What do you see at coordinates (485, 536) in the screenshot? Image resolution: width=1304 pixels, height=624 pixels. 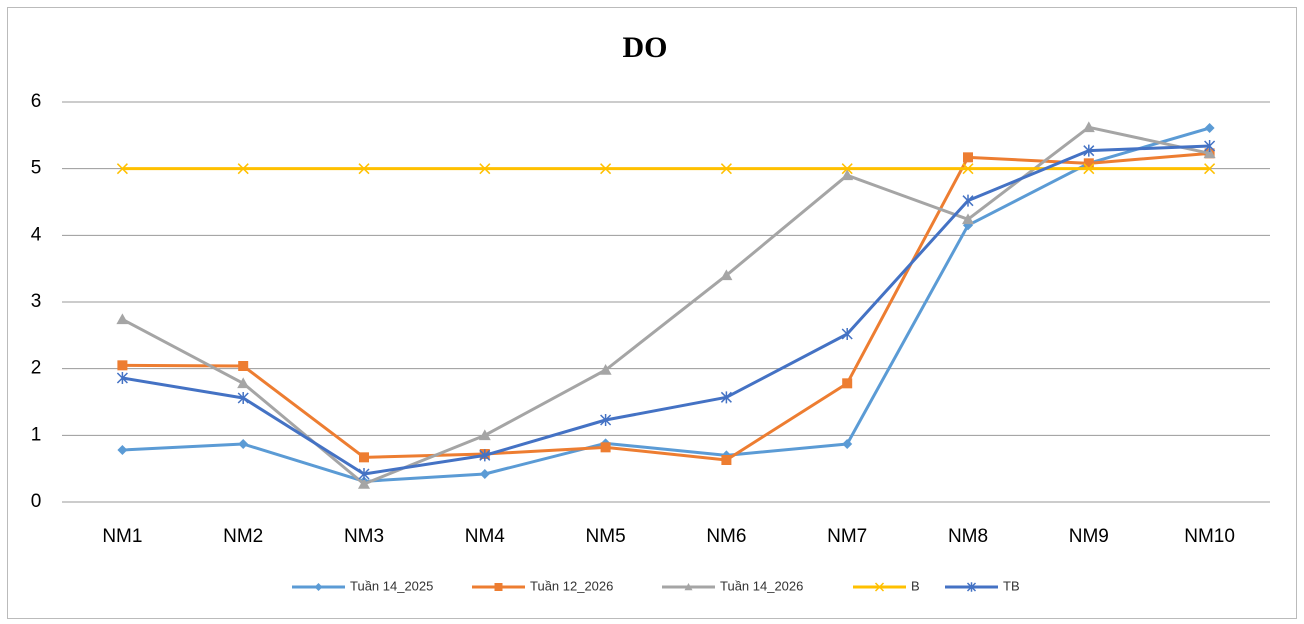 I see `x-tick-label: NM4` at bounding box center [485, 536].